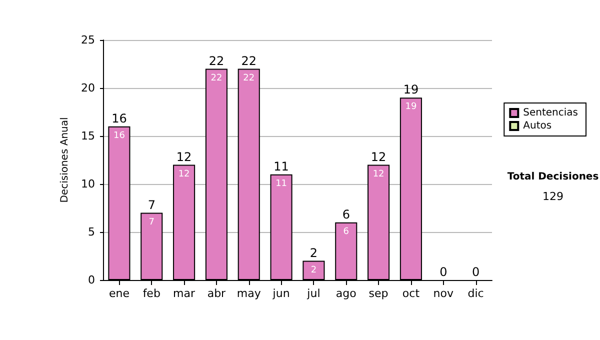  I want to click on data-label: 16, so click(119, 135).